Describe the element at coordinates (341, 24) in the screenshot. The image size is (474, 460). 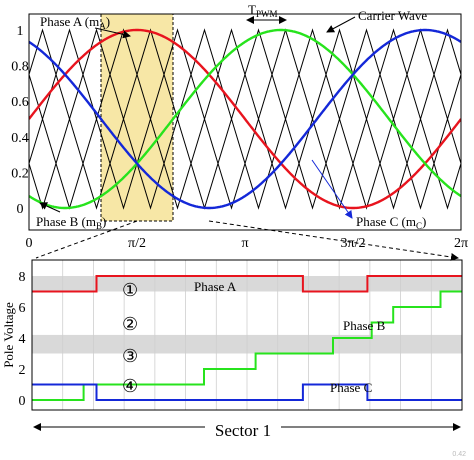
I see `carrier-arrow` at that location.